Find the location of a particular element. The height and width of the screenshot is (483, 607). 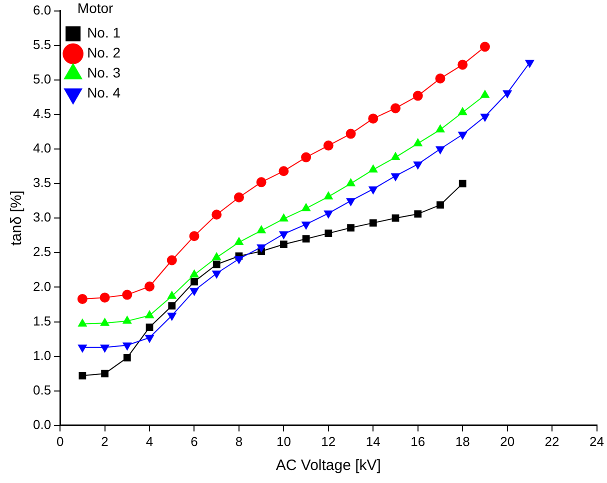

x-tick-label: 16 is located at coordinates (418, 441).